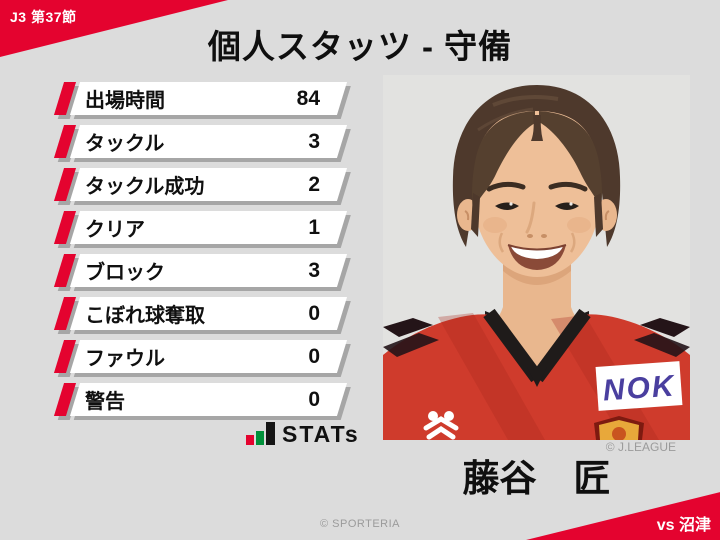 This screenshot has width=720, height=540. I want to click on stat-row-bar: クリア 1, so click(208, 227).